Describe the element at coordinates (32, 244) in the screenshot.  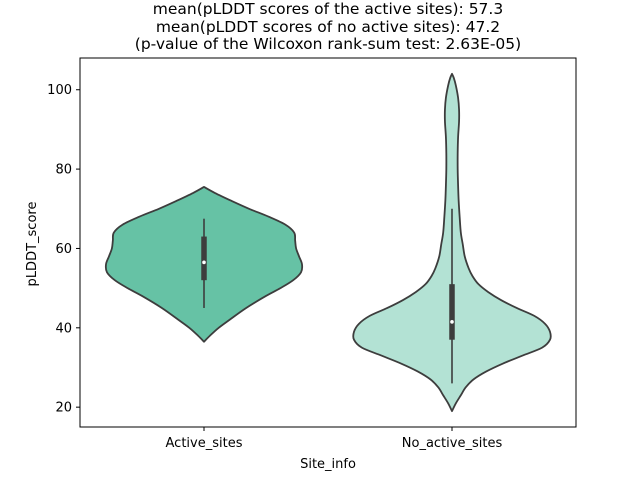
I see `y-axis-label: pLDDT_score` at that location.